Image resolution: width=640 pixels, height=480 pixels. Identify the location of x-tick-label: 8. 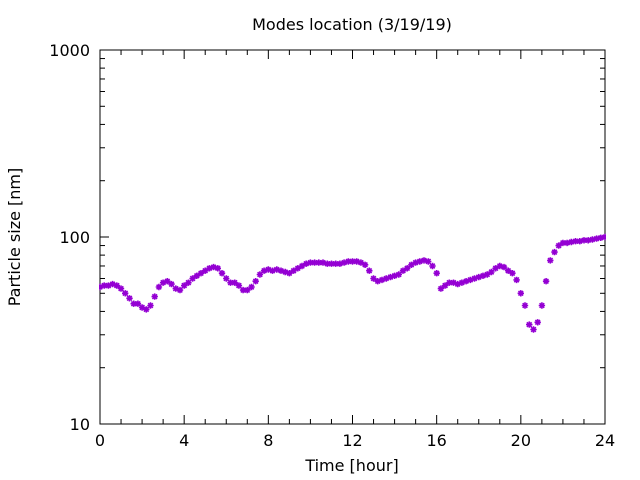
(268, 440).